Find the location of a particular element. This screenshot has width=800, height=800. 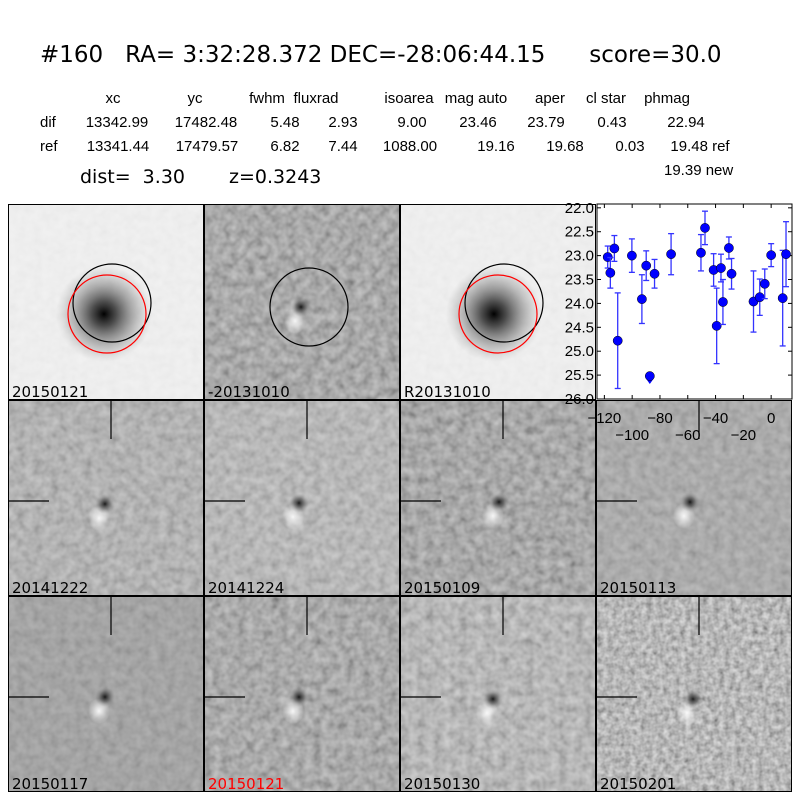

panel-date-label: 20150113 is located at coordinates (638, 587).